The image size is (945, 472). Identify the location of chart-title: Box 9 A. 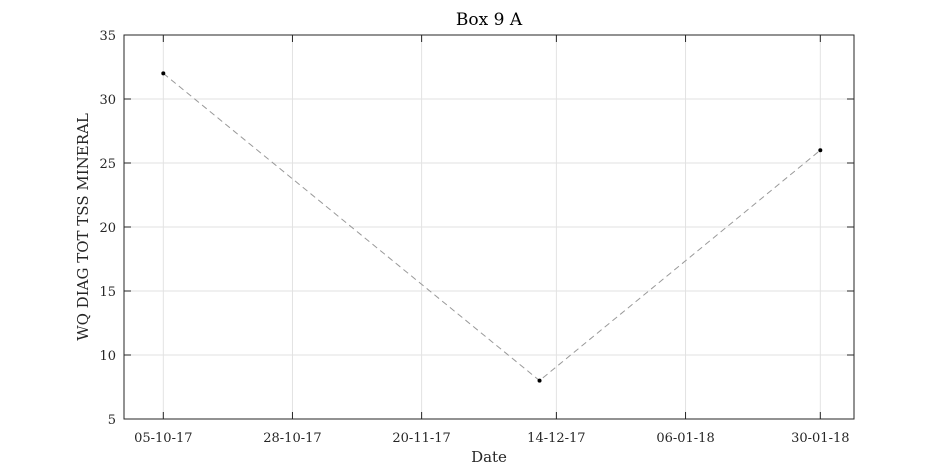
(489, 20).